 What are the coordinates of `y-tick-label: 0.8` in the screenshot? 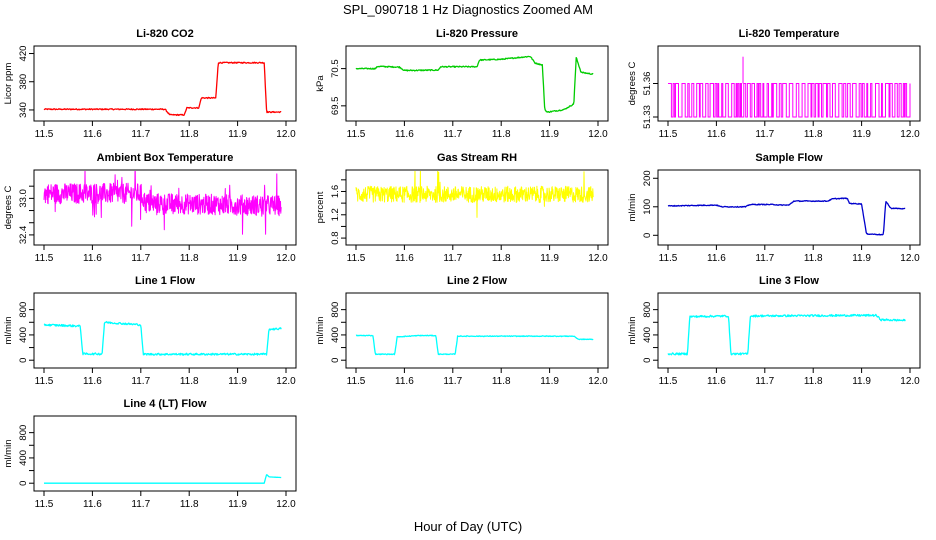 It's located at (335, 237).